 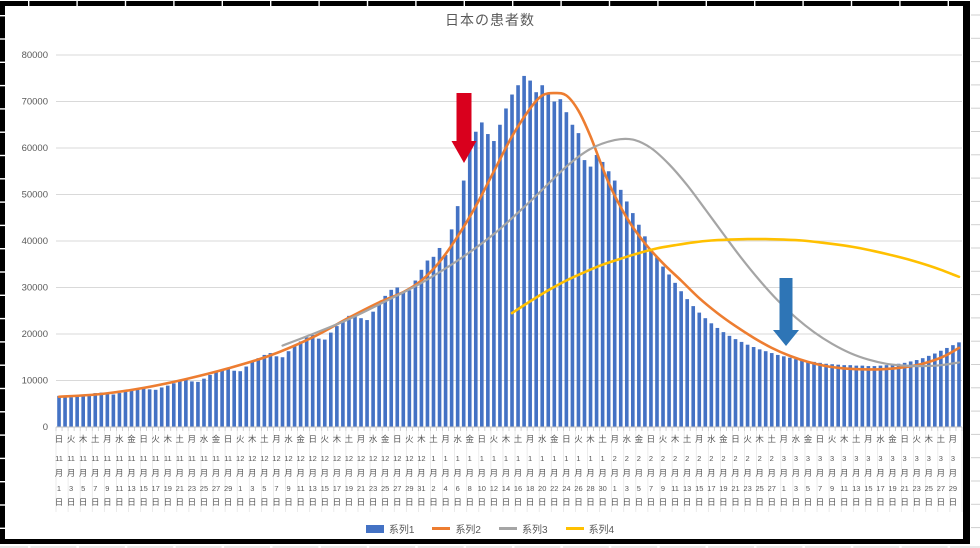 What do you see at coordinates (35, 381) in the screenshot?
I see `y-axis-tick-label: 10000` at bounding box center [35, 381].